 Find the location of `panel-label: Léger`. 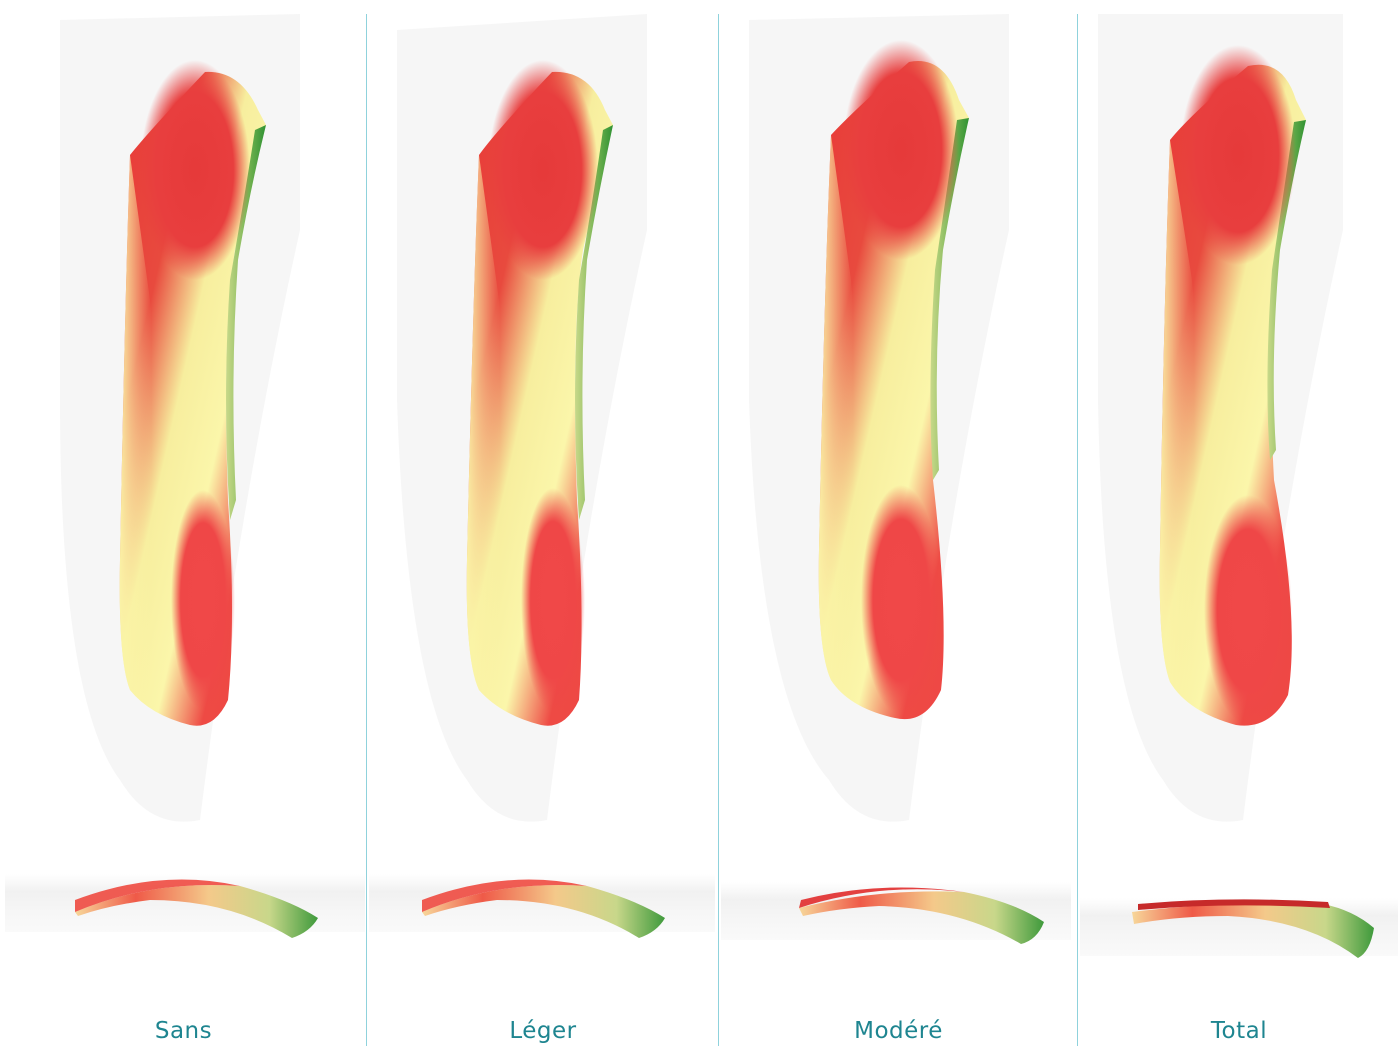

panel-label: Léger is located at coordinates (543, 1031).